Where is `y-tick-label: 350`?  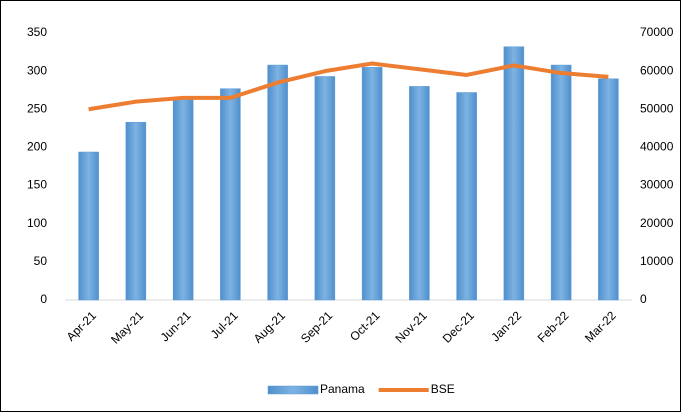 y-tick-label: 350 is located at coordinates (37, 32).